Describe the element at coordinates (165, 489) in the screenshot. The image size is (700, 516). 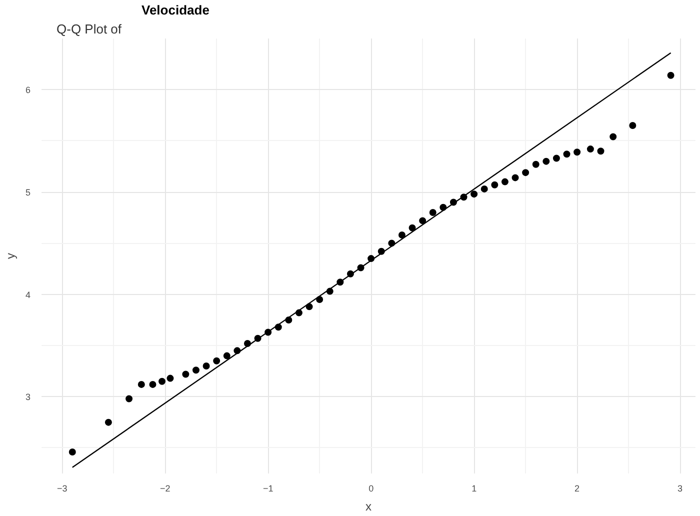
I see `x-tick-label: −2` at that location.